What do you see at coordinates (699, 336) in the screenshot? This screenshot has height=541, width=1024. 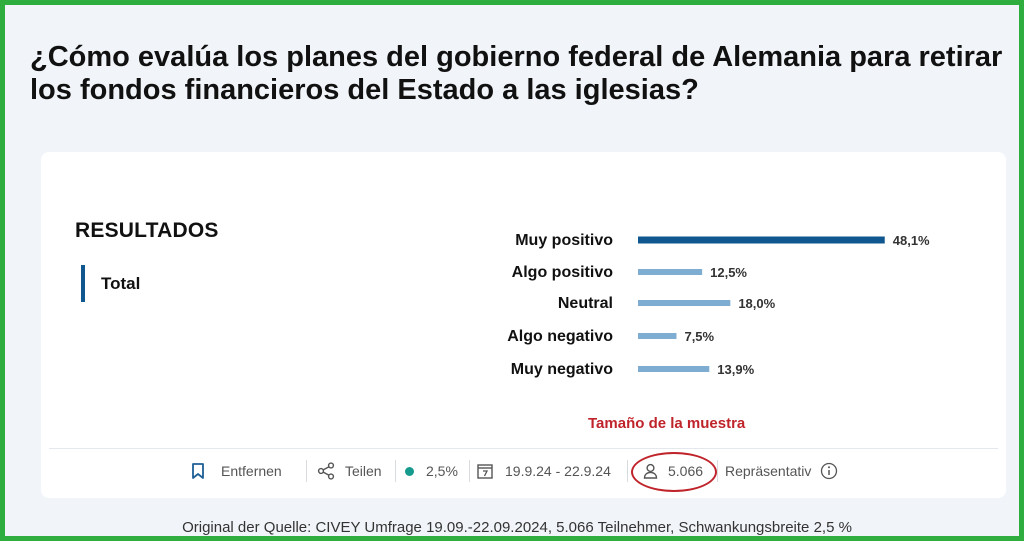 I see `value-label: 7,5%` at bounding box center [699, 336].